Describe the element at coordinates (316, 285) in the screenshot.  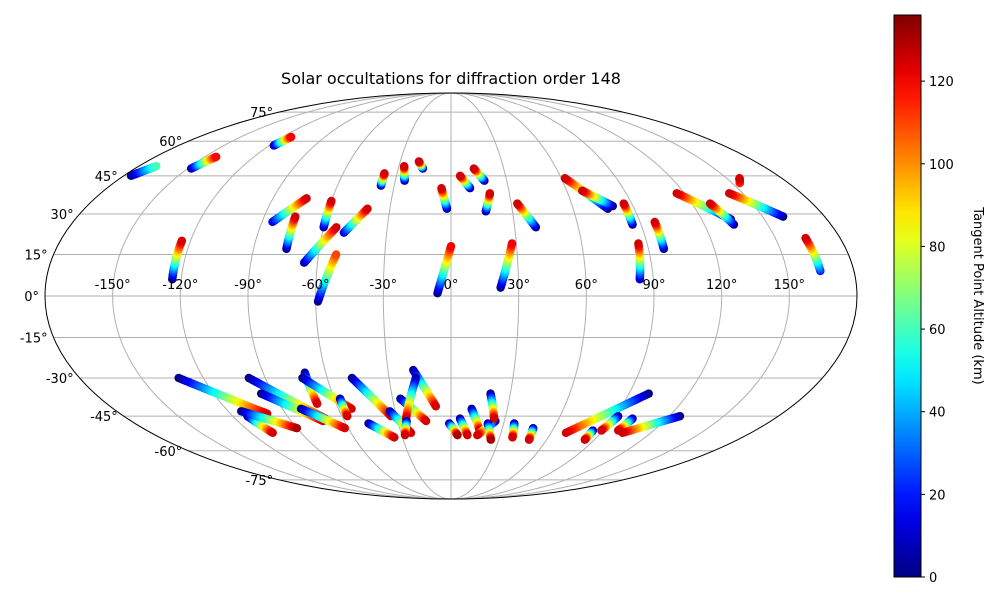
I see `lon-tick-label: -60°` at that location.